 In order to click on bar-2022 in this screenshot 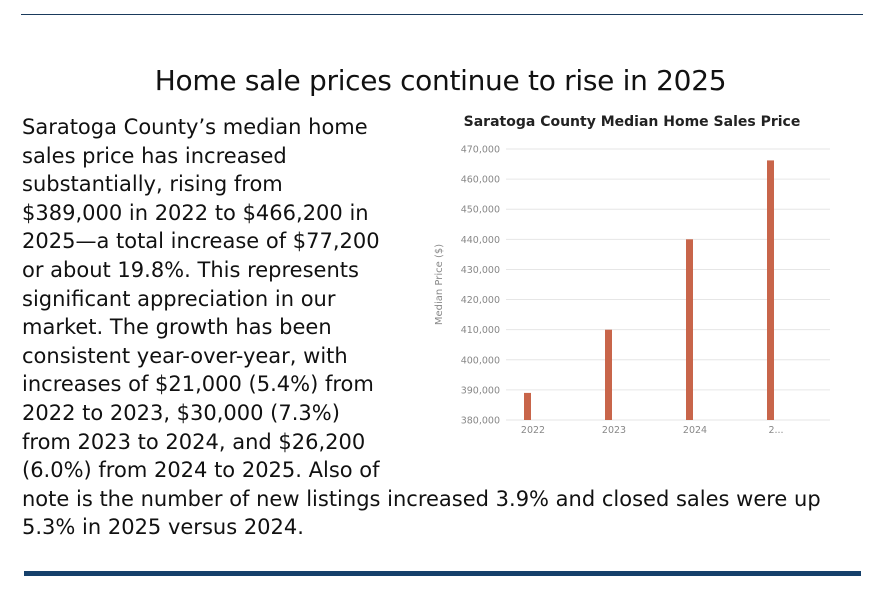, I will do `click(527, 406)`.